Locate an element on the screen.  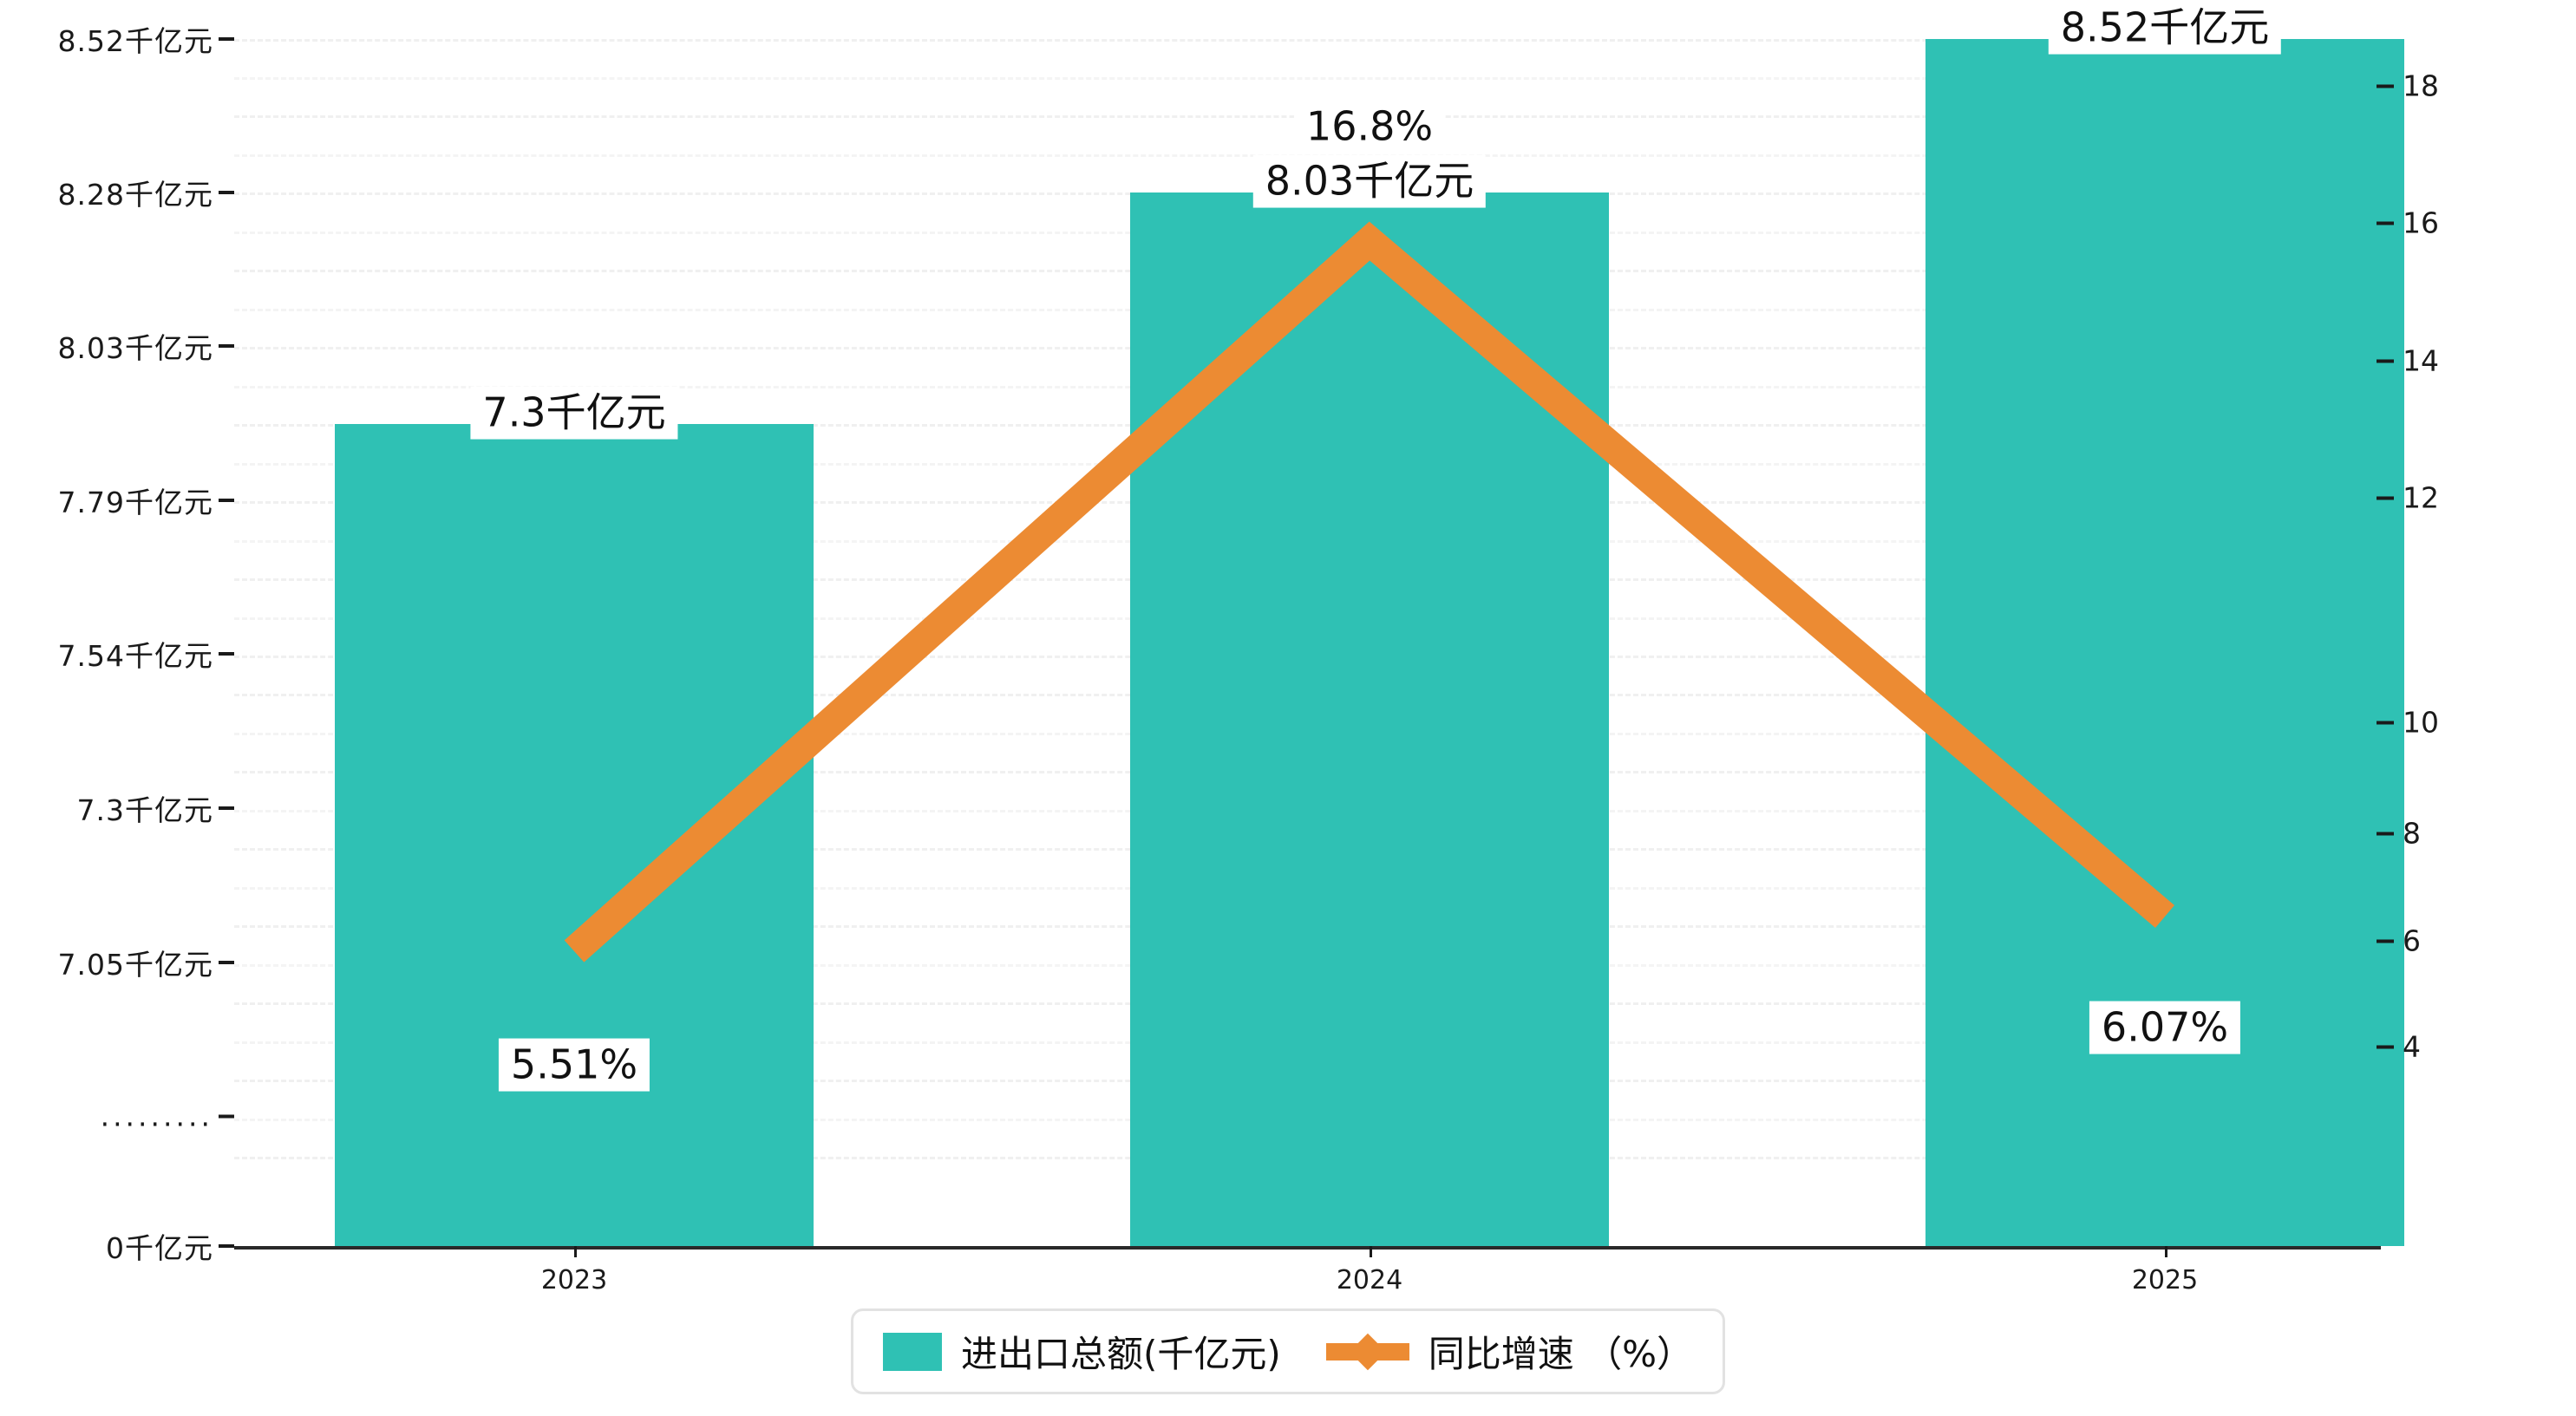
gridline-major is located at coordinates (1307, 41).